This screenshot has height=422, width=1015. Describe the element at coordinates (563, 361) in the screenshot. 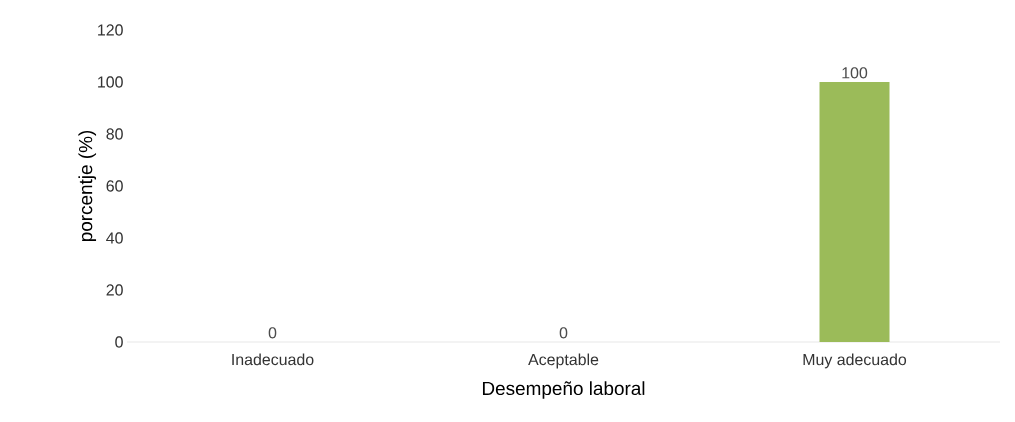

I see `x-tick-label: Aceptable` at that location.